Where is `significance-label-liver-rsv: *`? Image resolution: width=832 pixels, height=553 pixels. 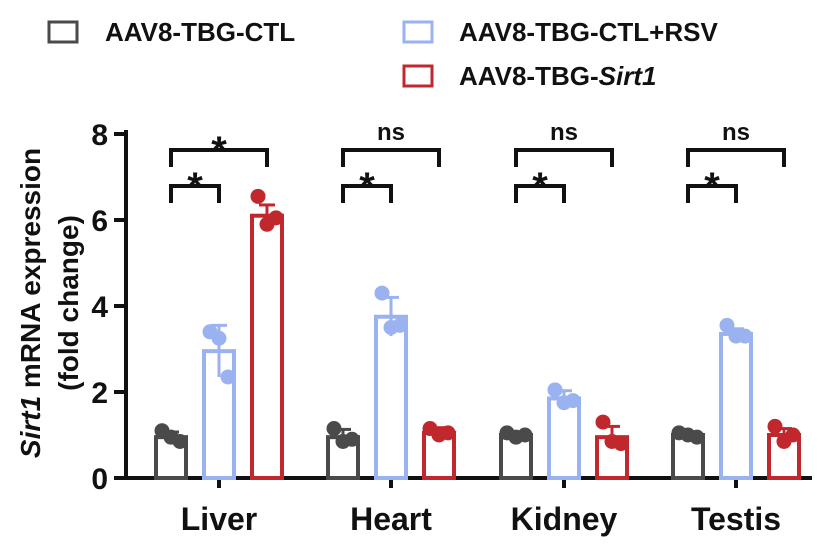 significance-label-liver-rsv: * is located at coordinates (195, 187).